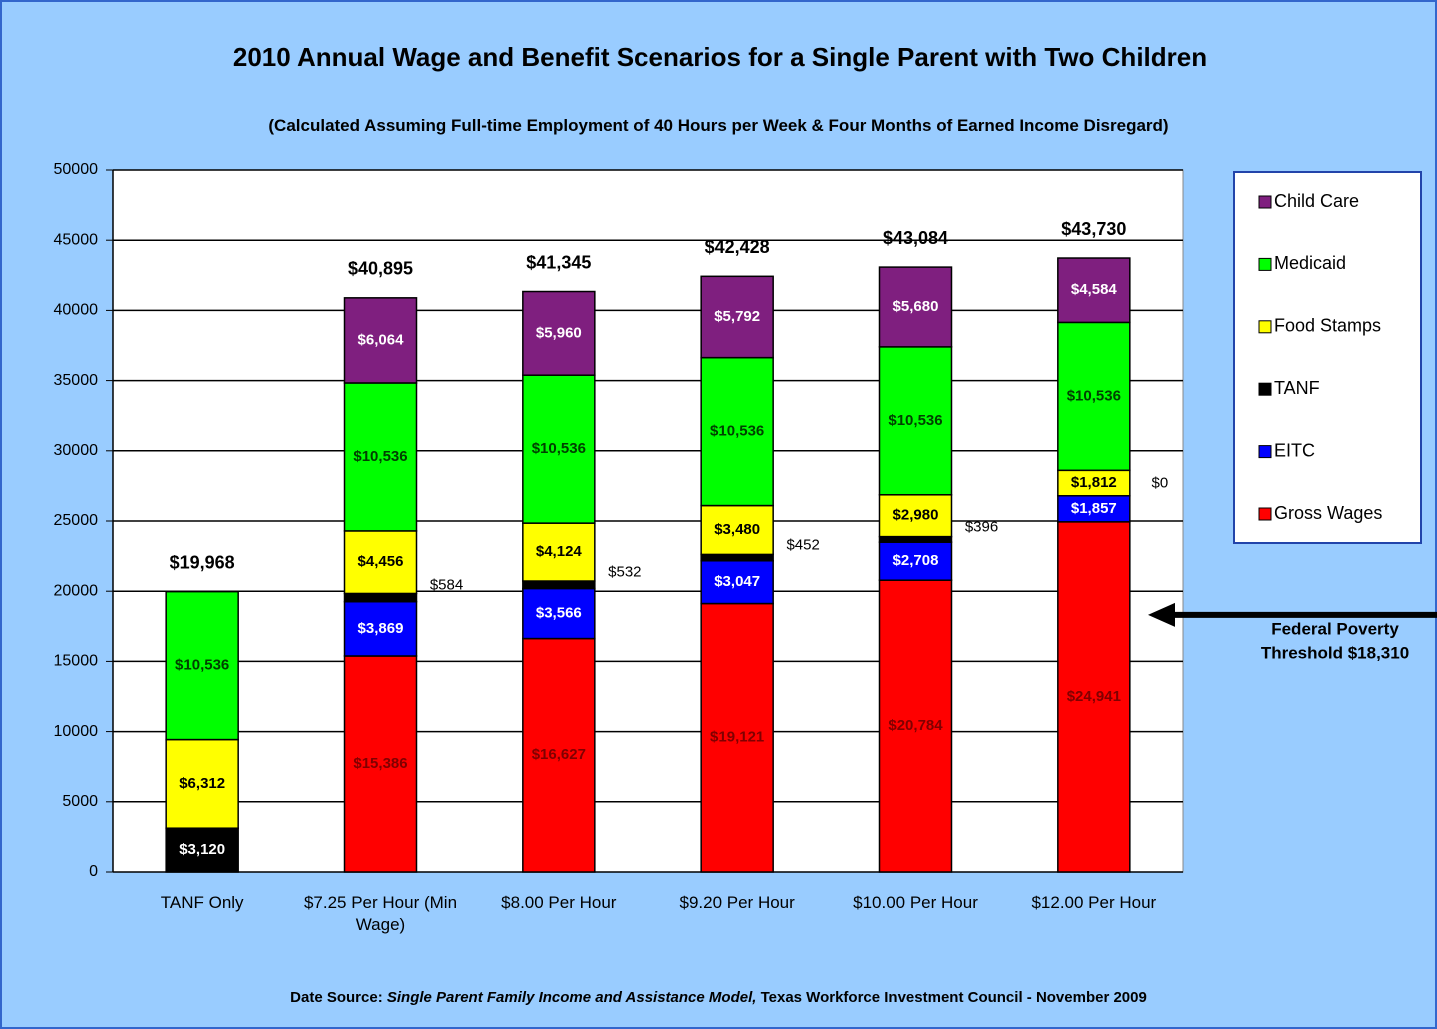 This screenshot has width=1437, height=1029. Describe the element at coordinates (558, 262) in the screenshot. I see `total-label: $41,345` at that location.